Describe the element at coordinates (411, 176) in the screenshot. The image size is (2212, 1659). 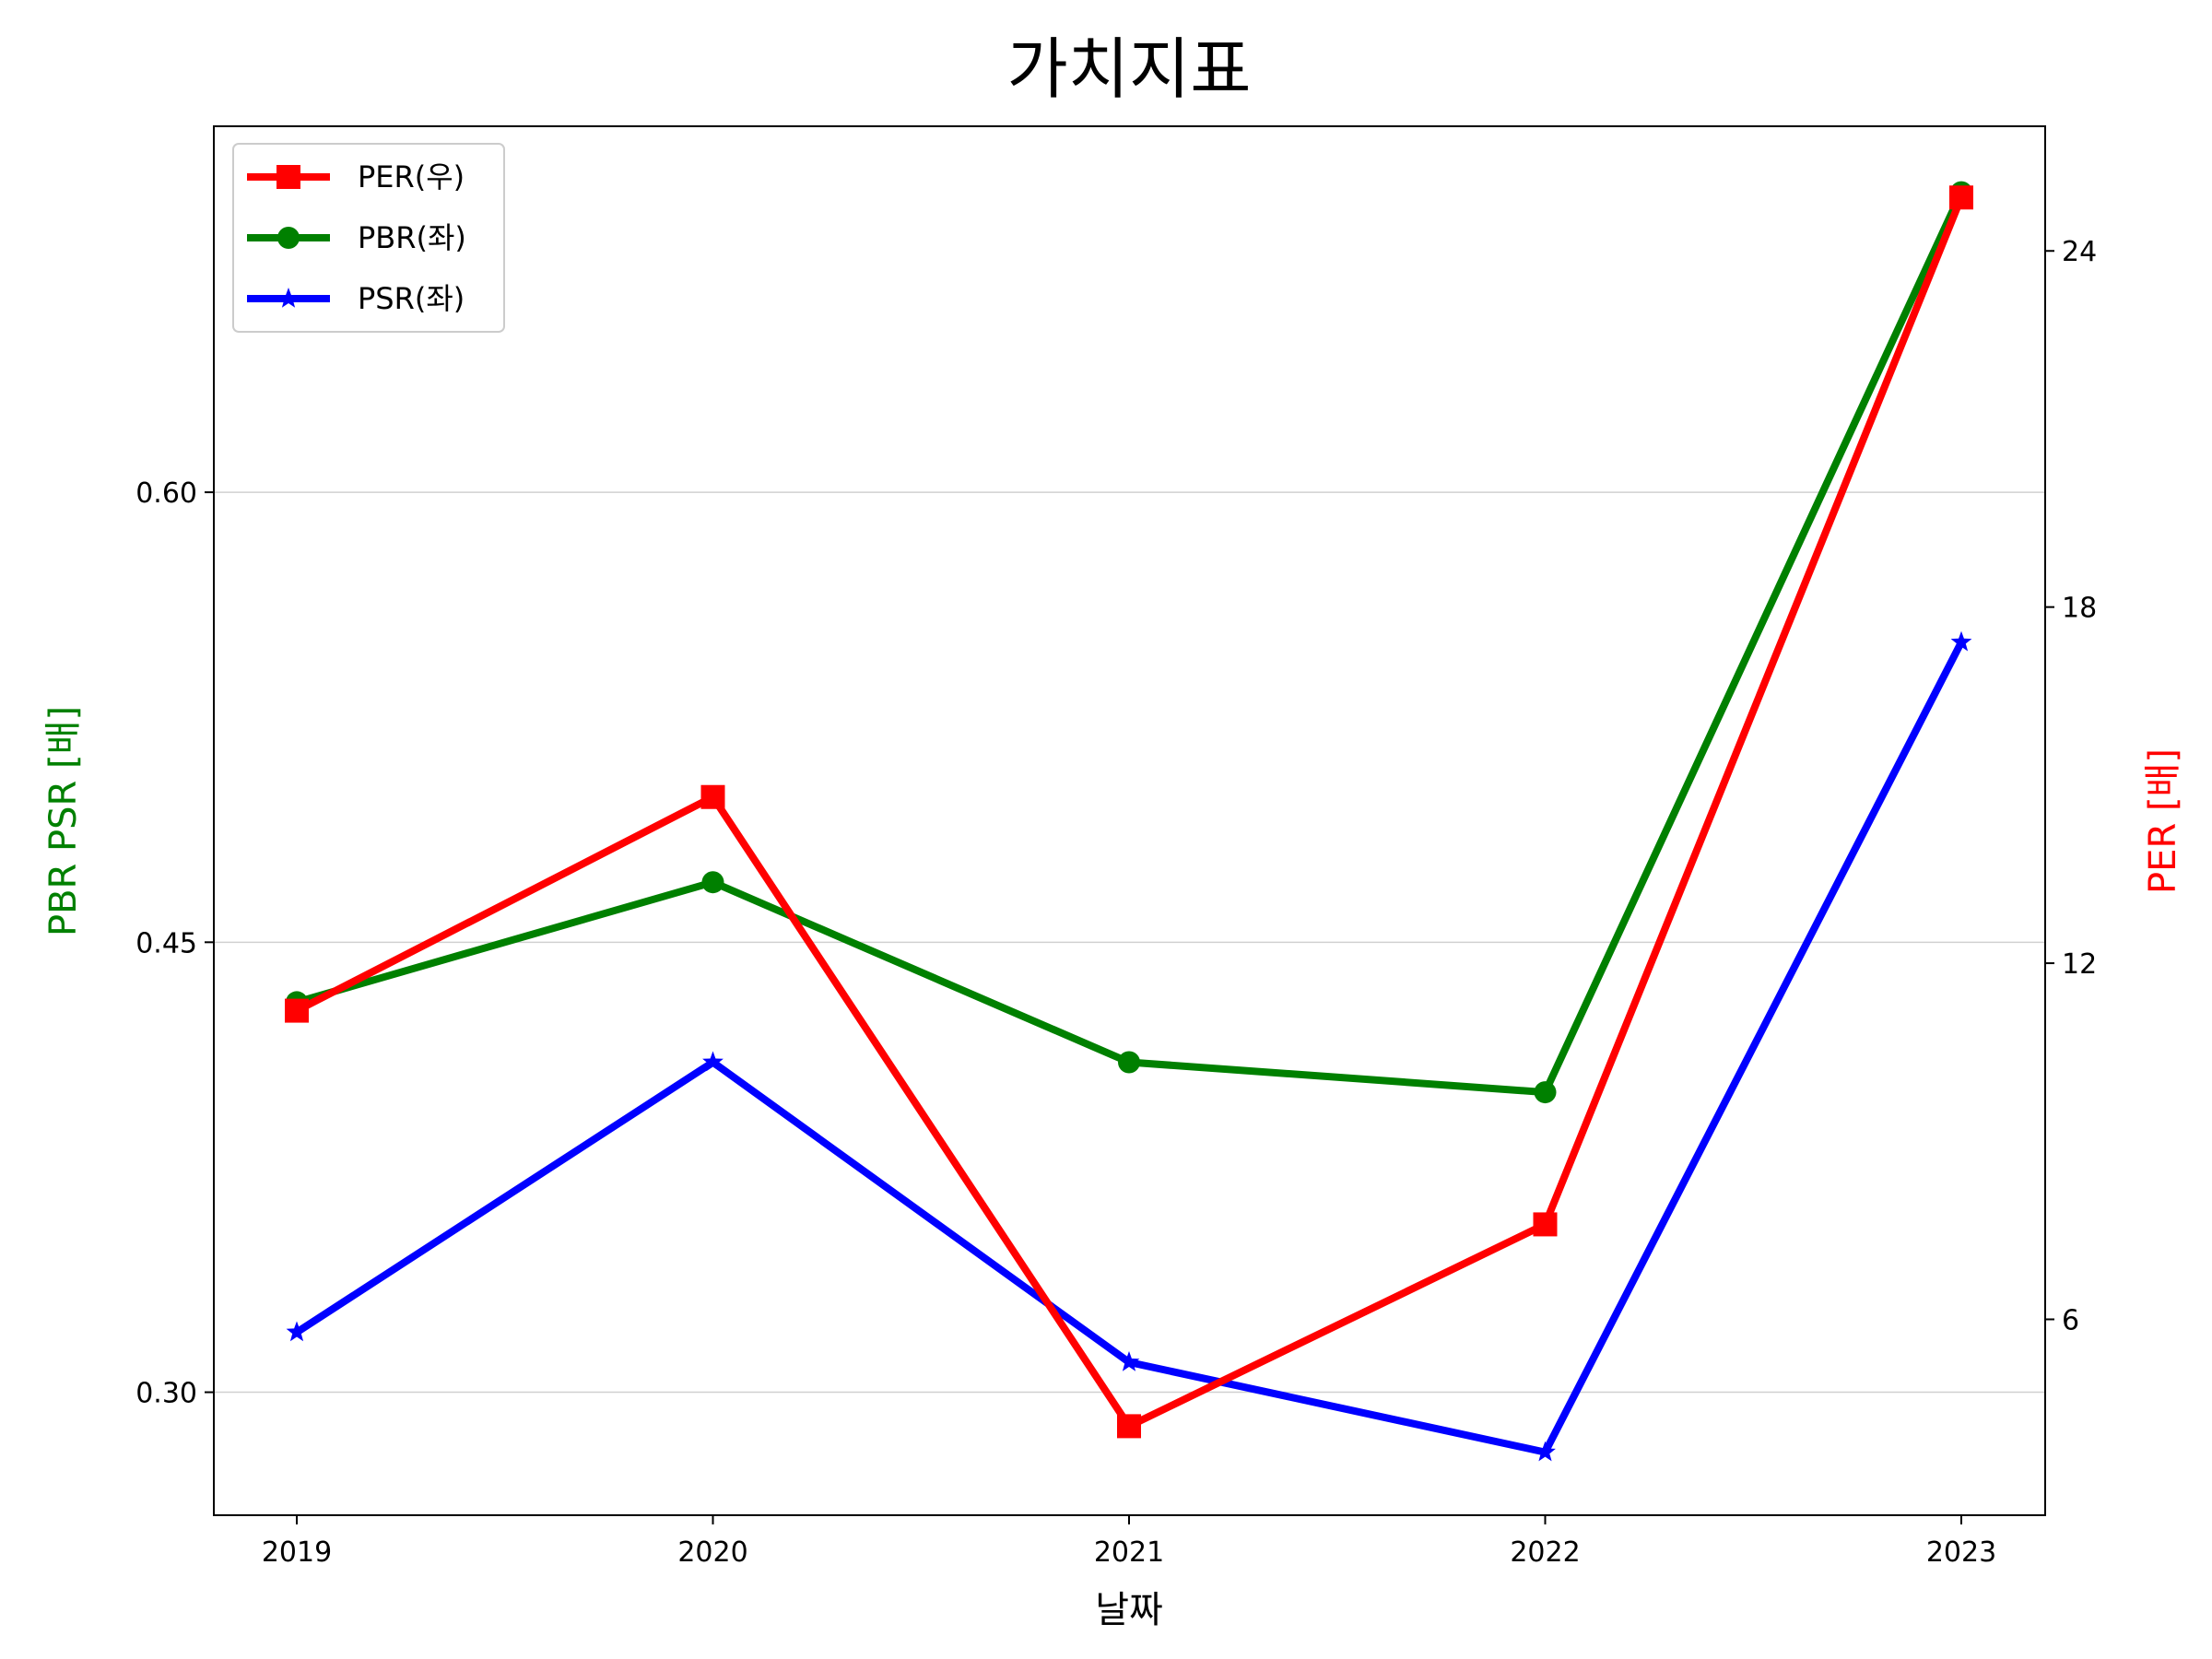
I see `legend-label: PER(우)` at that location.